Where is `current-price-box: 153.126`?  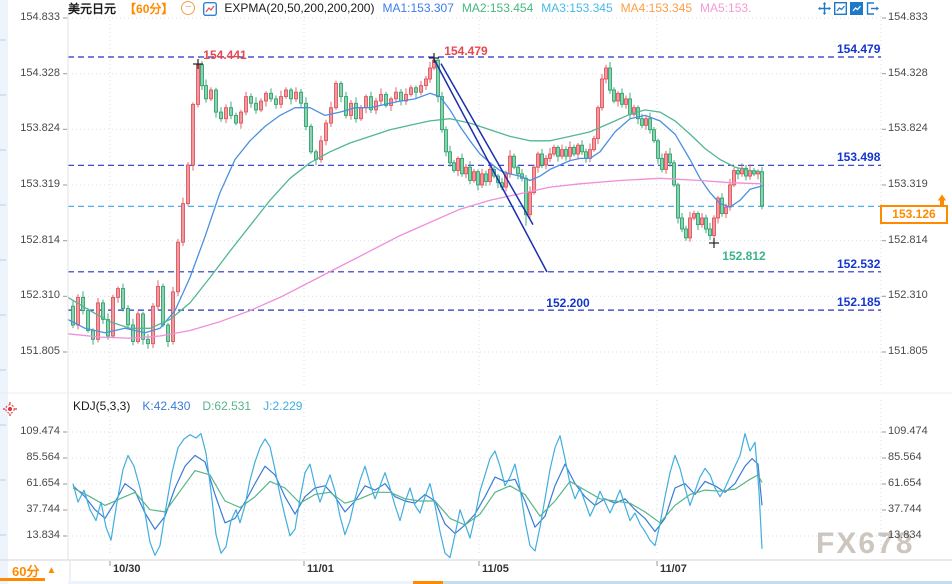
current-price-box: 153.126 is located at coordinates (914, 215).